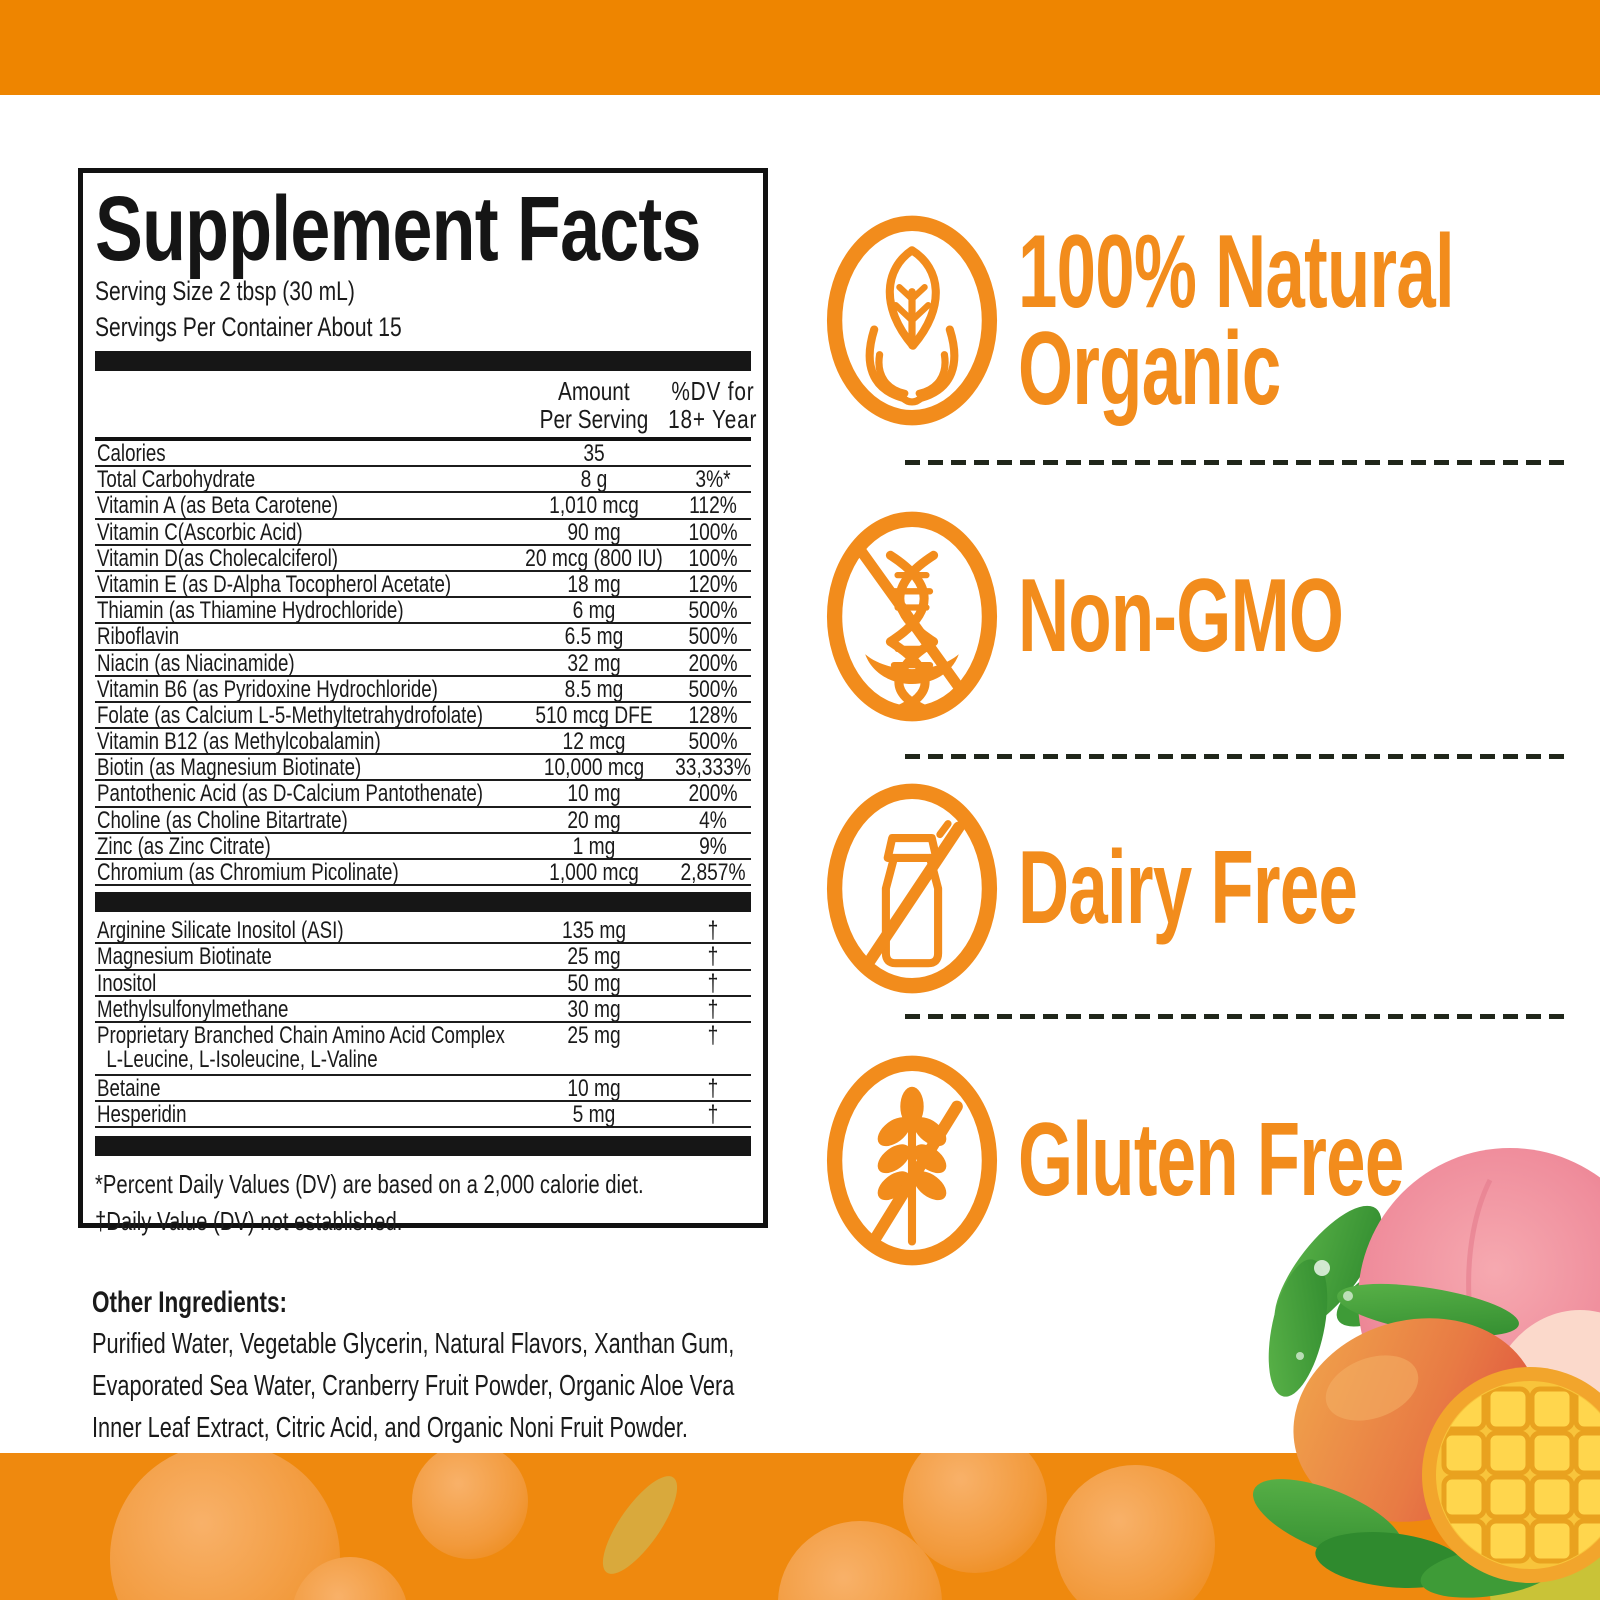  Describe the element at coordinates (594, 453) in the screenshot. I see `nutrient-amount: 35` at that location.